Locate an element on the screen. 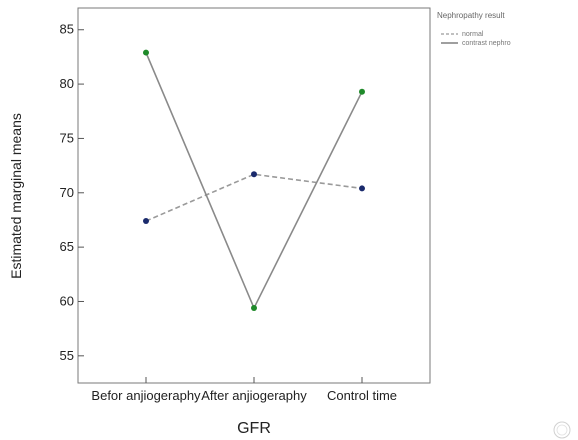 This screenshot has width=578, height=440. legend-label-normal: normal is located at coordinates (473, 34).